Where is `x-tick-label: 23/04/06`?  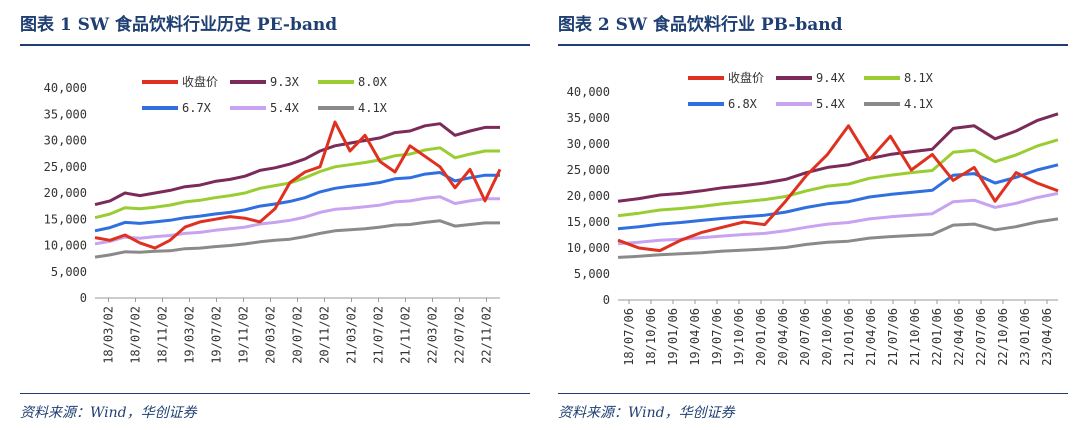
x-tick-label: 23/04/06 is located at coordinates (1047, 337).